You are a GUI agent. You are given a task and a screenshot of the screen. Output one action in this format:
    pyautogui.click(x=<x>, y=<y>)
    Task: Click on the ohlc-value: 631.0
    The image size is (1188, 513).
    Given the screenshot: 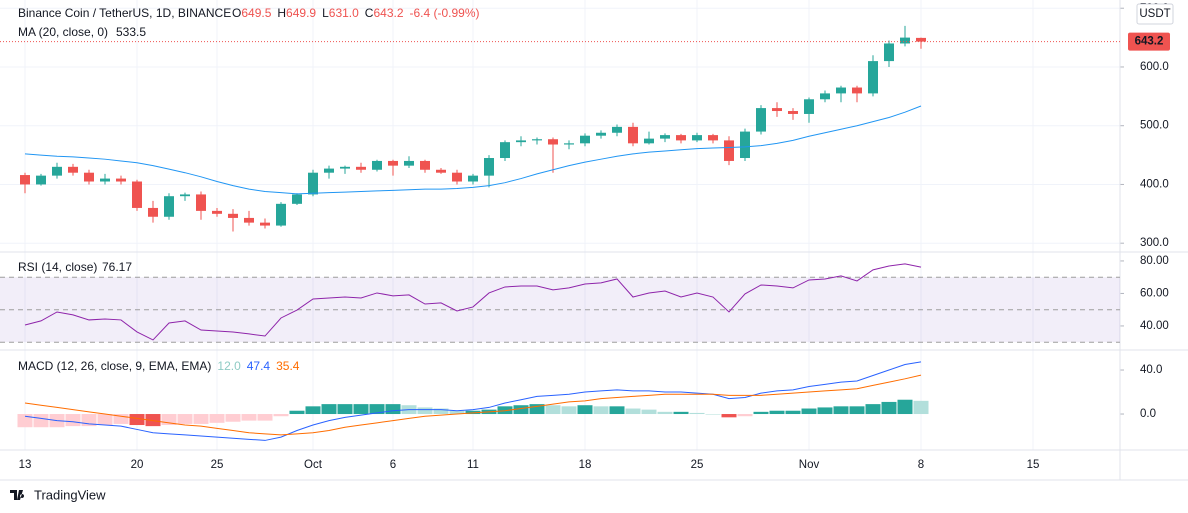 What is the action you would take?
    pyautogui.click(x=344, y=13)
    